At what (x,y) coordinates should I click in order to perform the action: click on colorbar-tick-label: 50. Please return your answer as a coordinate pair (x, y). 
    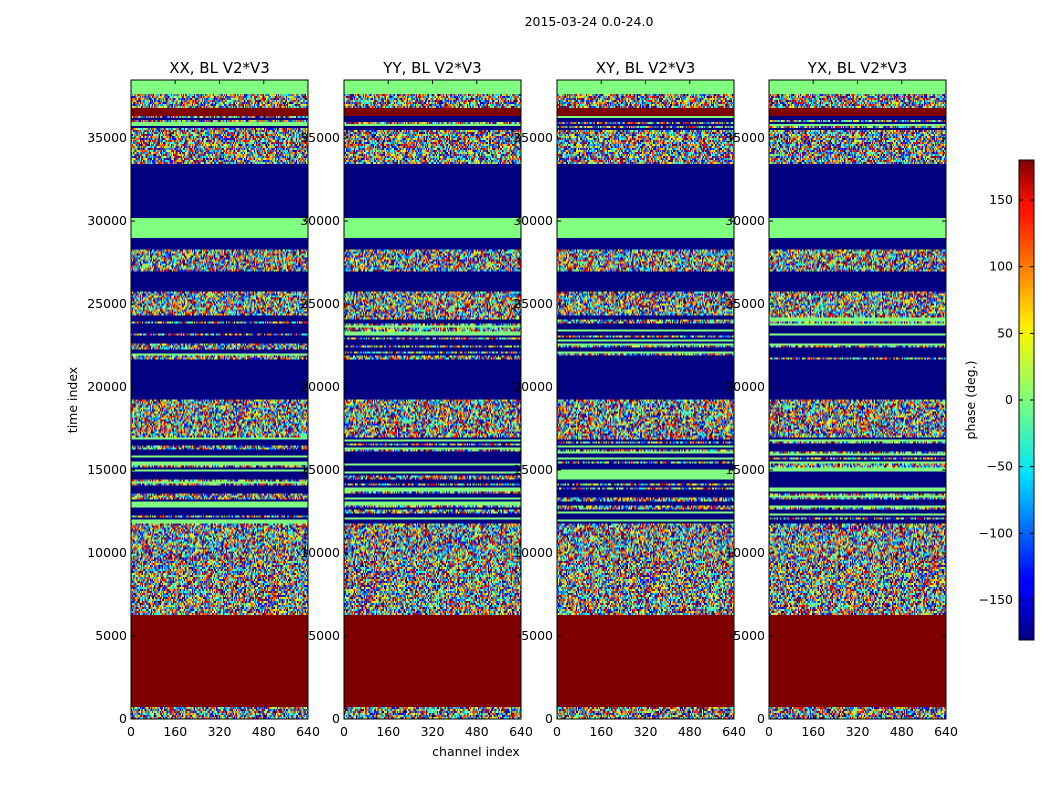
    Looking at the image, I should click on (1005, 332).